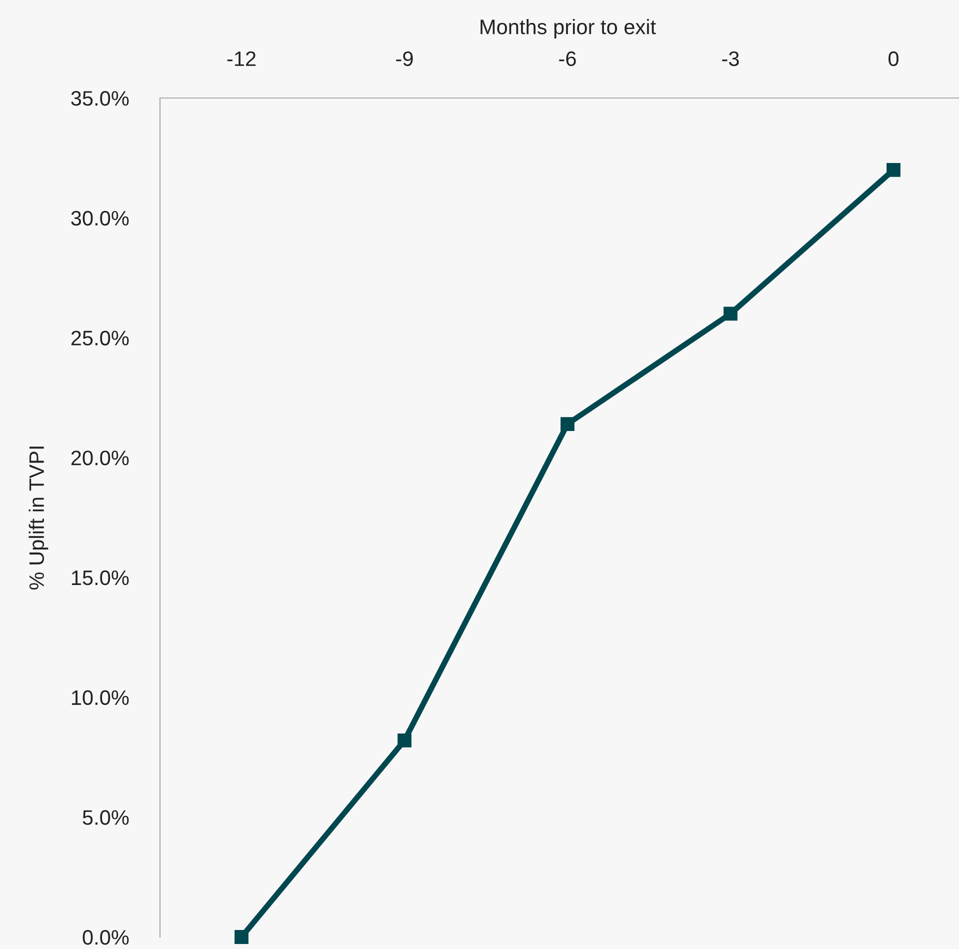 Image resolution: width=959 pixels, height=949 pixels. Describe the element at coordinates (100, 578) in the screenshot. I see `y-tick-label: 15.0%` at that location.